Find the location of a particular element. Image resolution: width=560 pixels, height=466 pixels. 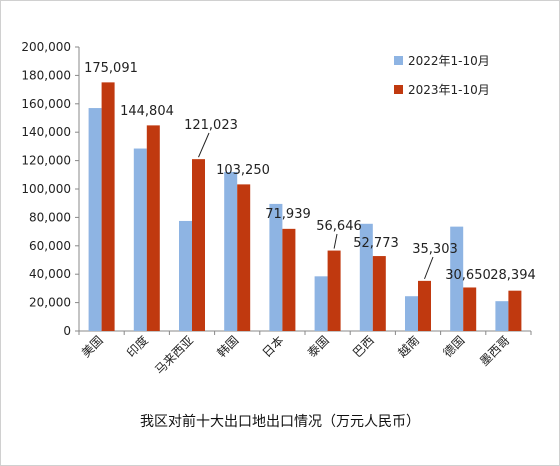

data-label: 30,650 is located at coordinates (468, 275).